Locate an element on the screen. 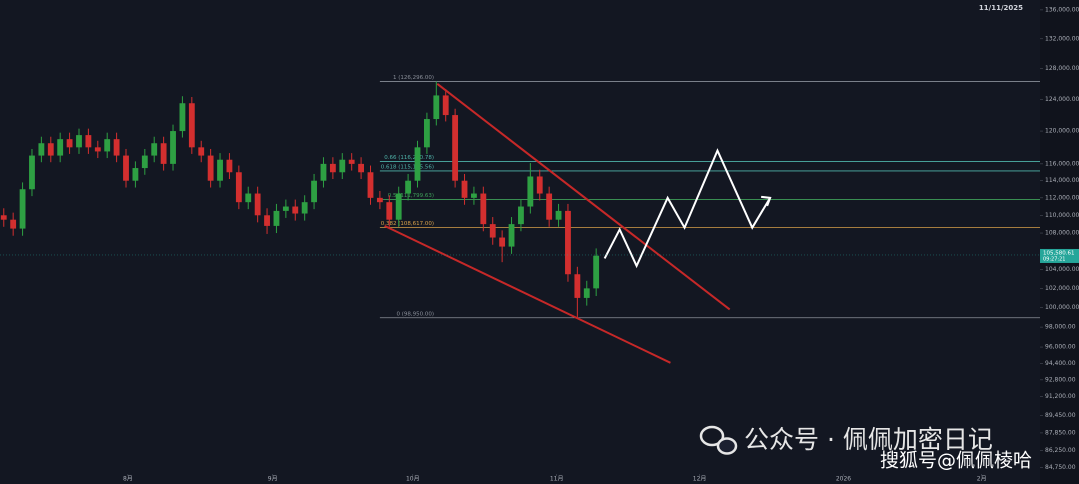  y-tick-label: 132,000.00 is located at coordinates (1062, 38).